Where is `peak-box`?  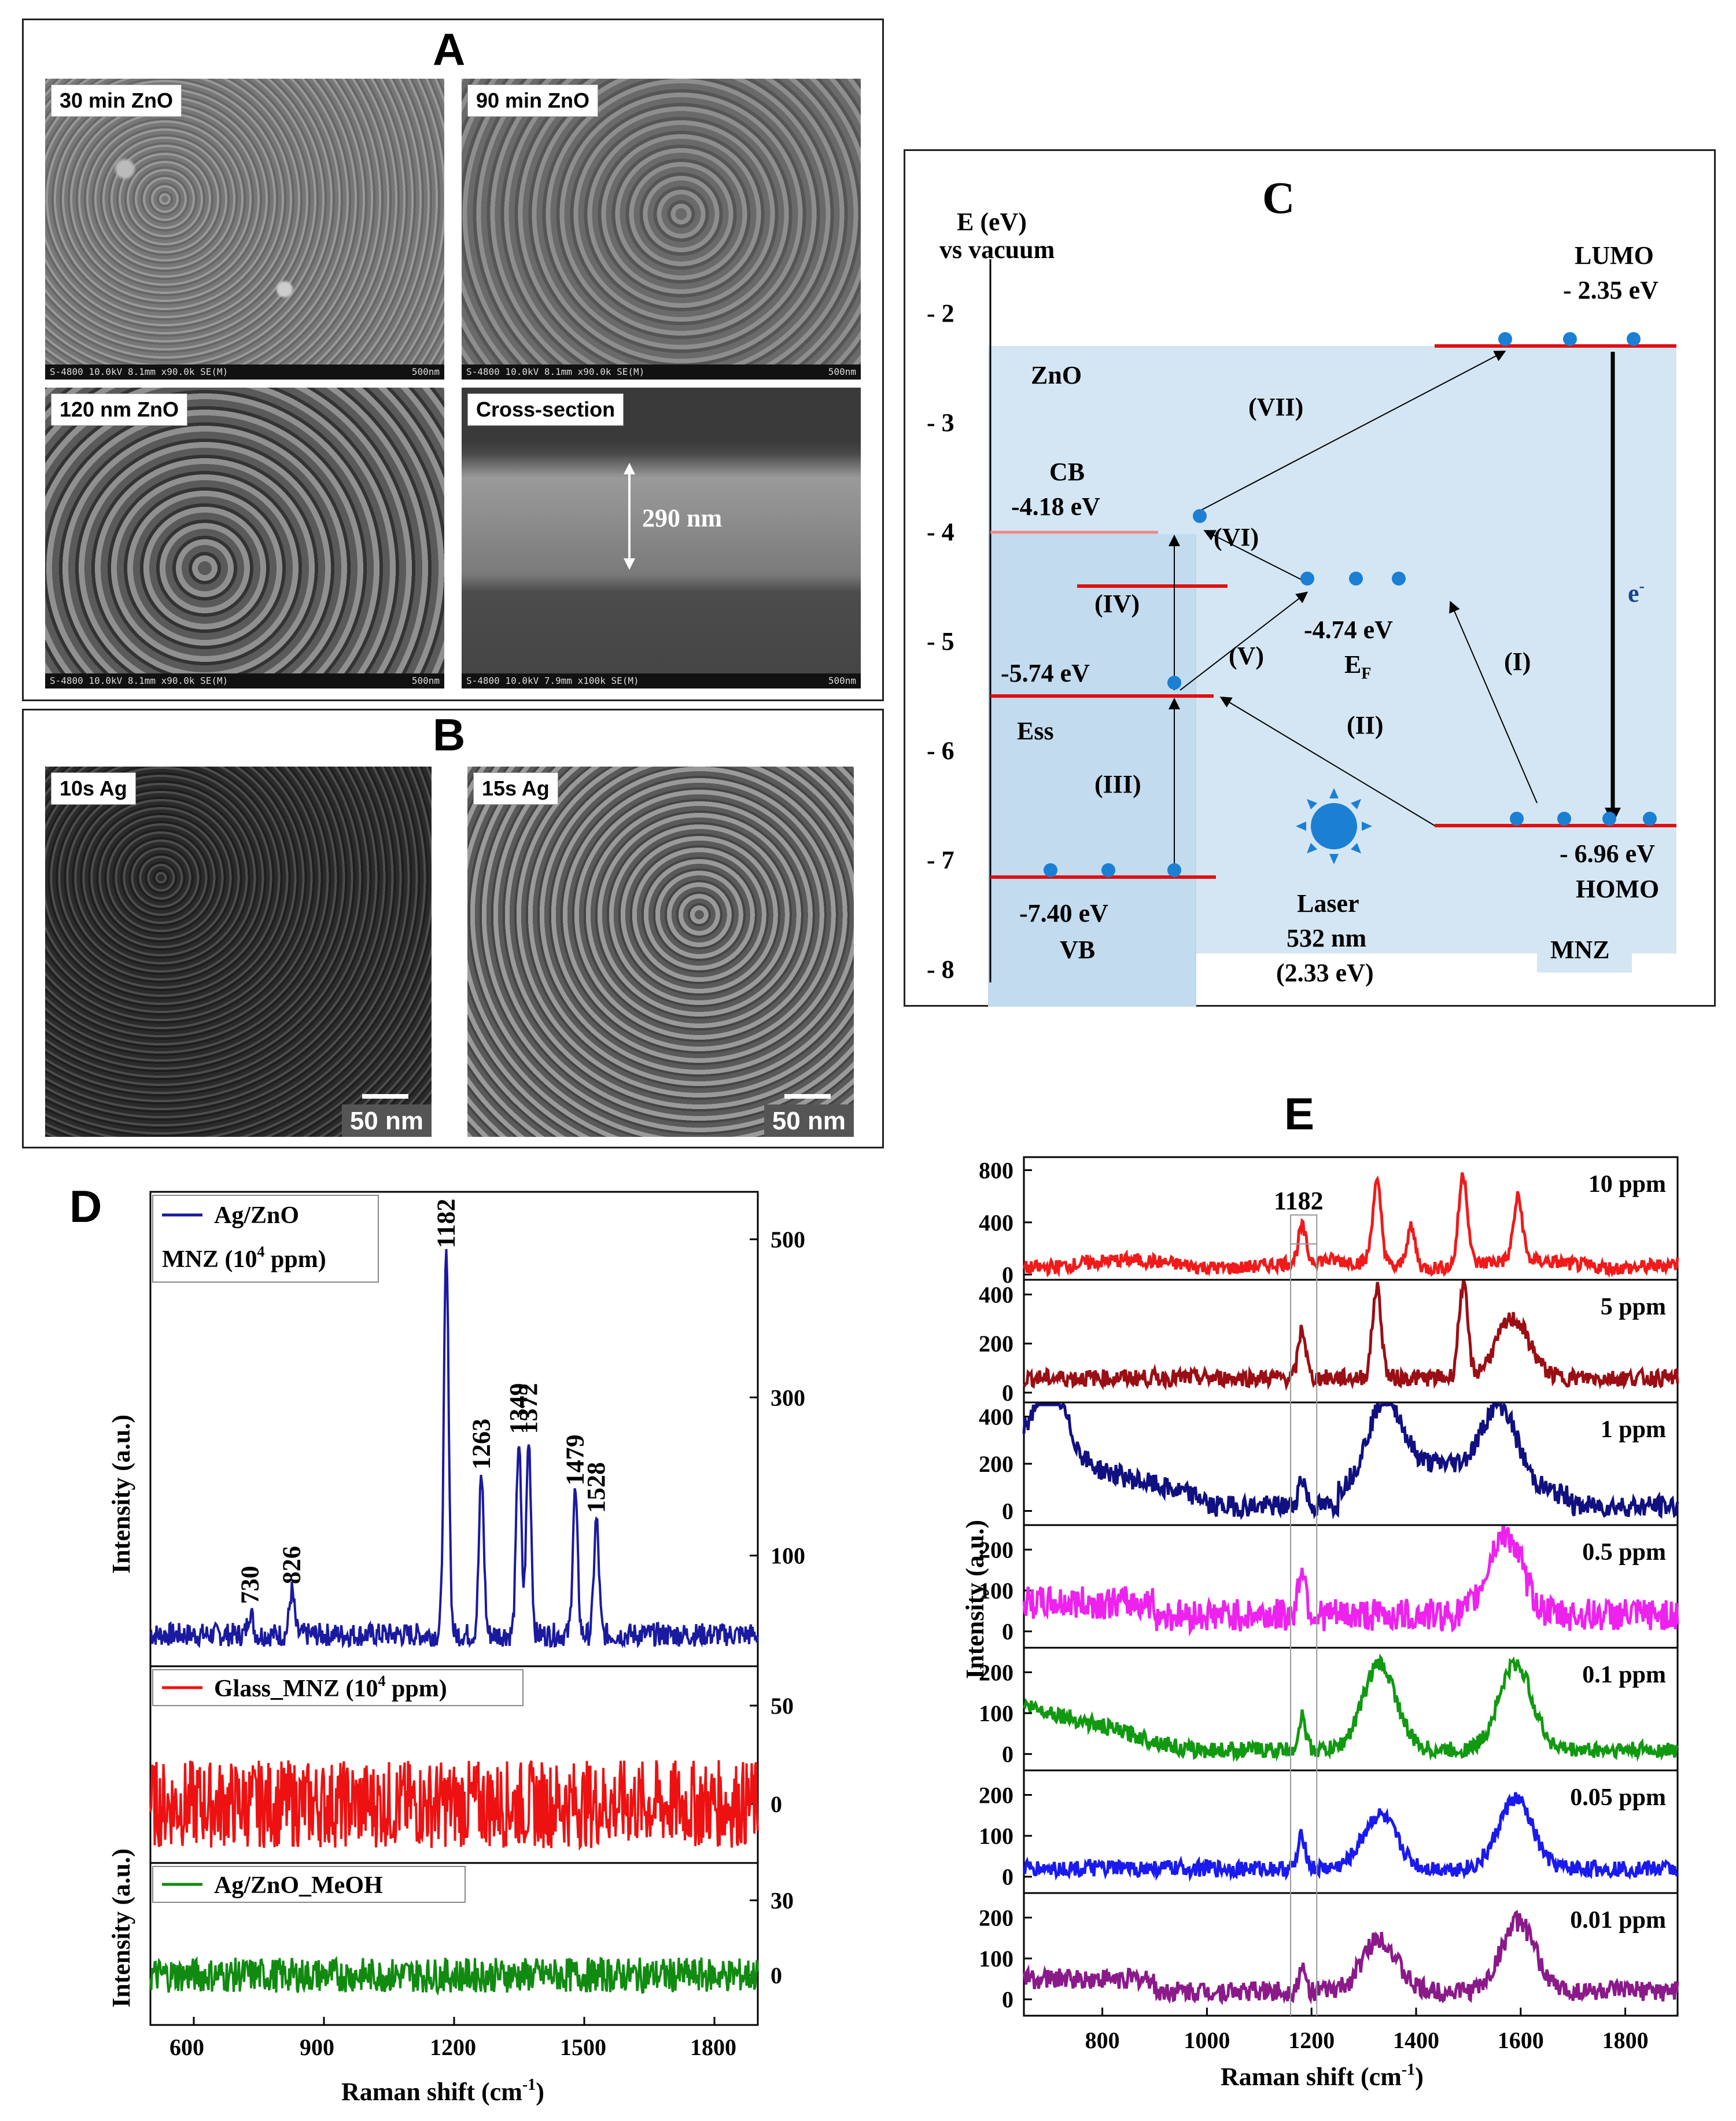
peak-box is located at coordinates (1304, 1229).